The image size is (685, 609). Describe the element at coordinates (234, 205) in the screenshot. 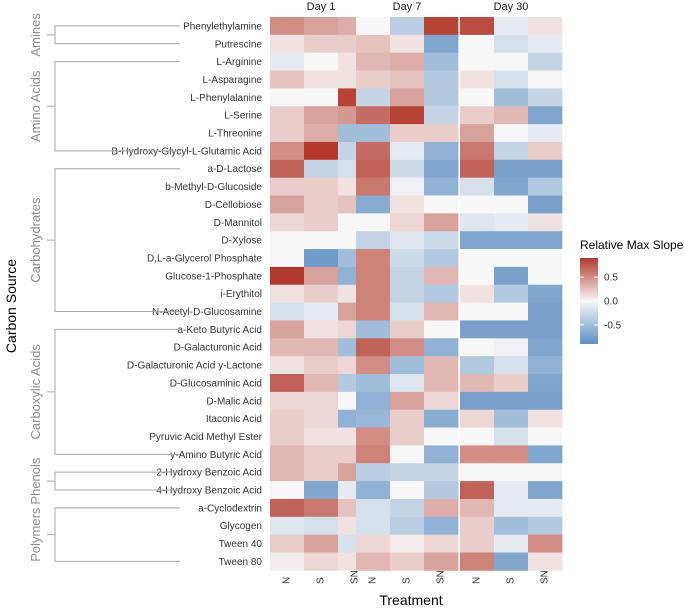

I see `y-tick-label: D-Cellobiose` at that location.